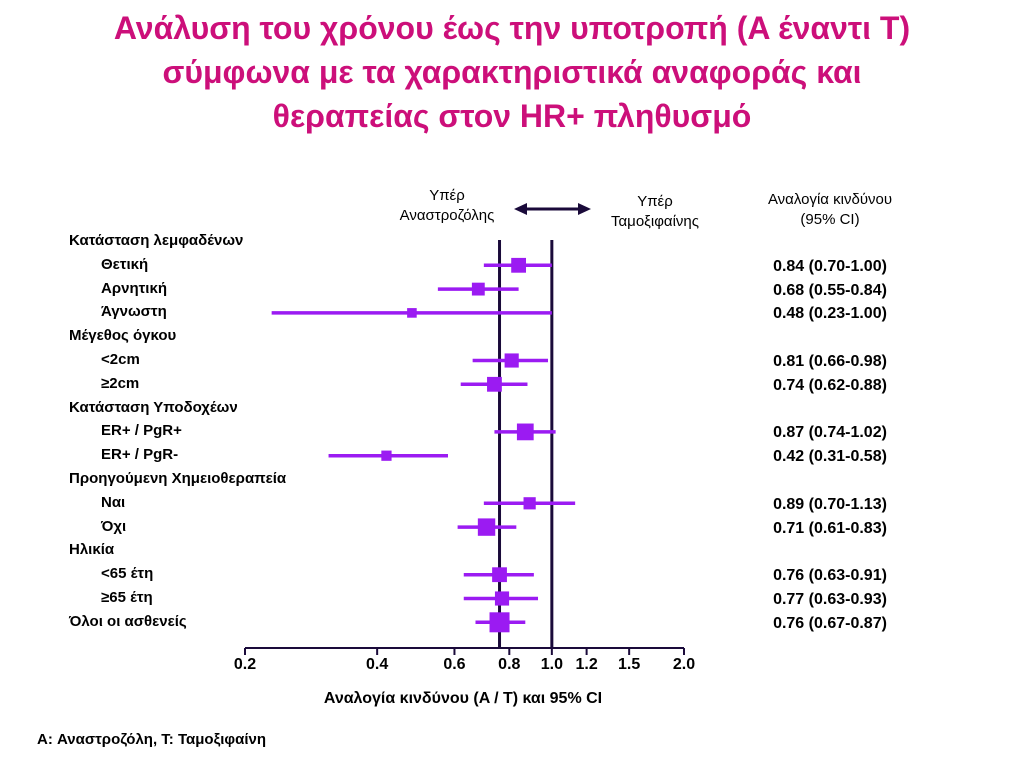 The width and height of the screenshot is (1024, 768). What do you see at coordinates (830, 199) in the screenshot?
I see `hazard-ratio-header-line-1: Αναλογία κινδύνου` at bounding box center [830, 199].